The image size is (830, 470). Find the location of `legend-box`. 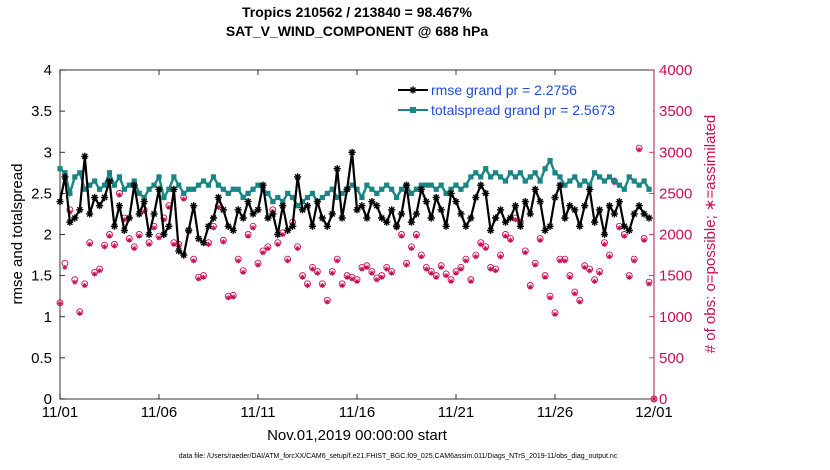

legend-box is located at coordinates (524, 100).